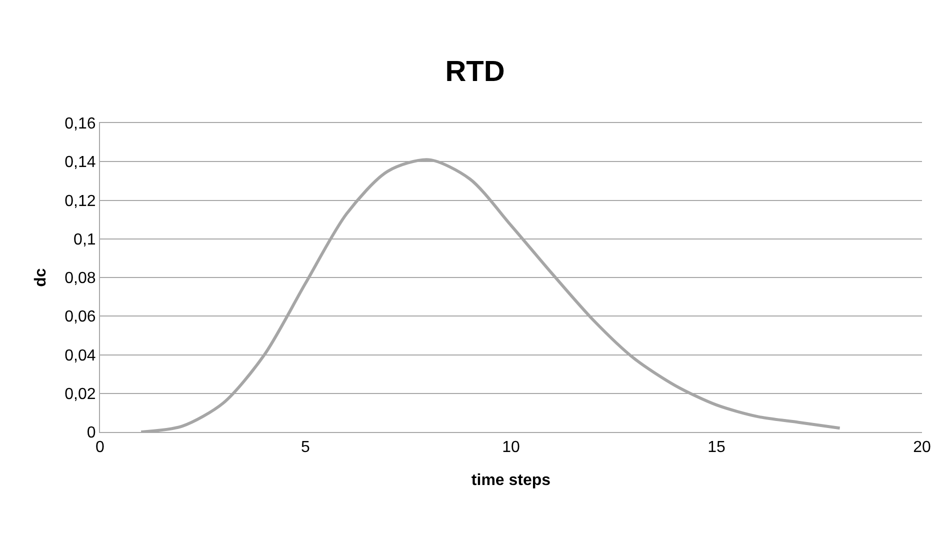  Describe the element at coordinates (475, 72) in the screenshot. I see `chart-title: RTD` at that location.